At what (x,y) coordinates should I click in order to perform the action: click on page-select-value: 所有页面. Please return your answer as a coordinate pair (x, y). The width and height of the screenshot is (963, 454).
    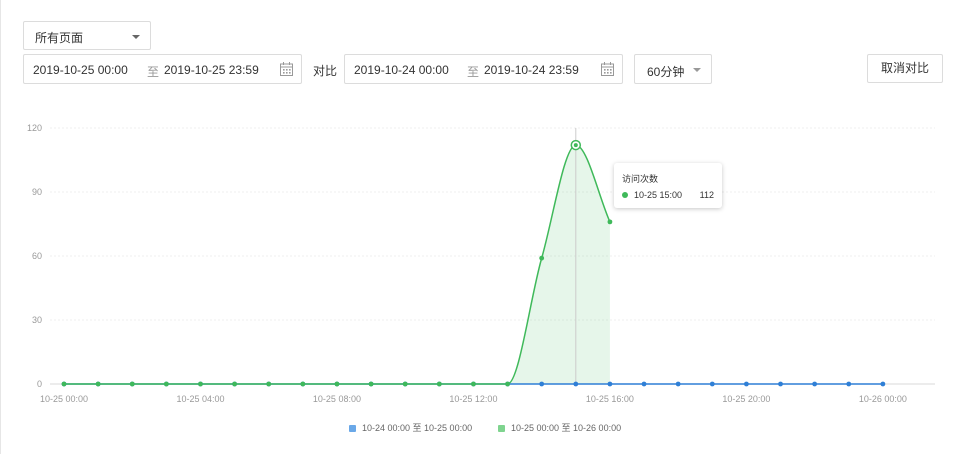
    Looking at the image, I should click on (59, 38).